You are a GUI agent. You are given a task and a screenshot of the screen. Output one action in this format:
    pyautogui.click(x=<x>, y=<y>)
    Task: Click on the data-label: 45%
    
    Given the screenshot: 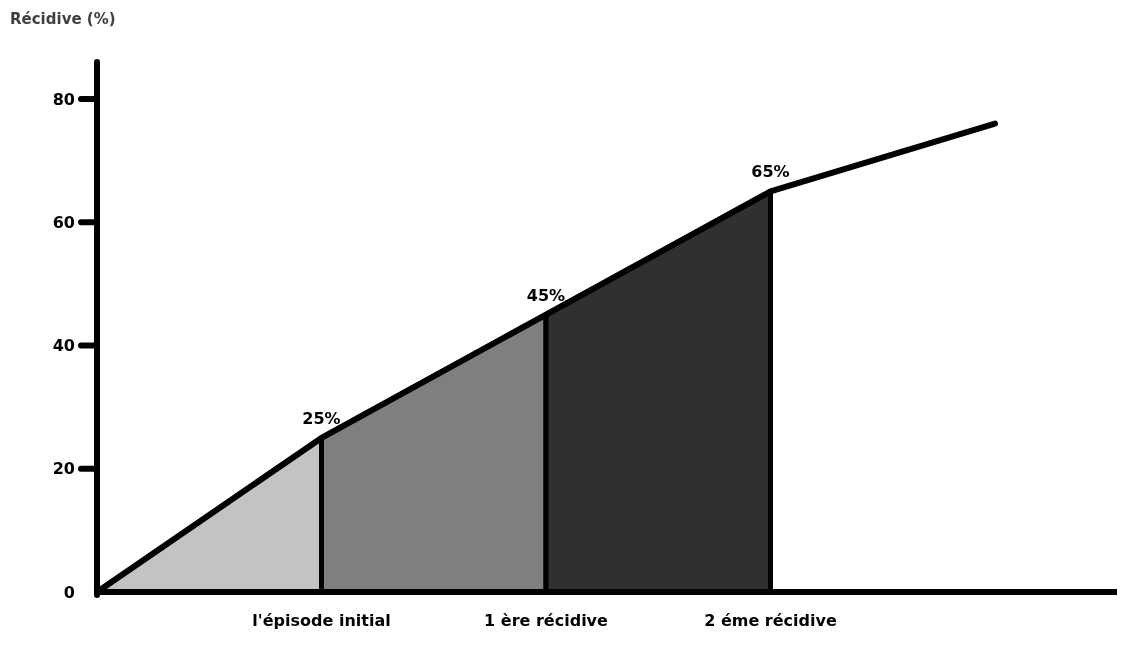 What is the action you would take?
    pyautogui.click(x=546, y=295)
    